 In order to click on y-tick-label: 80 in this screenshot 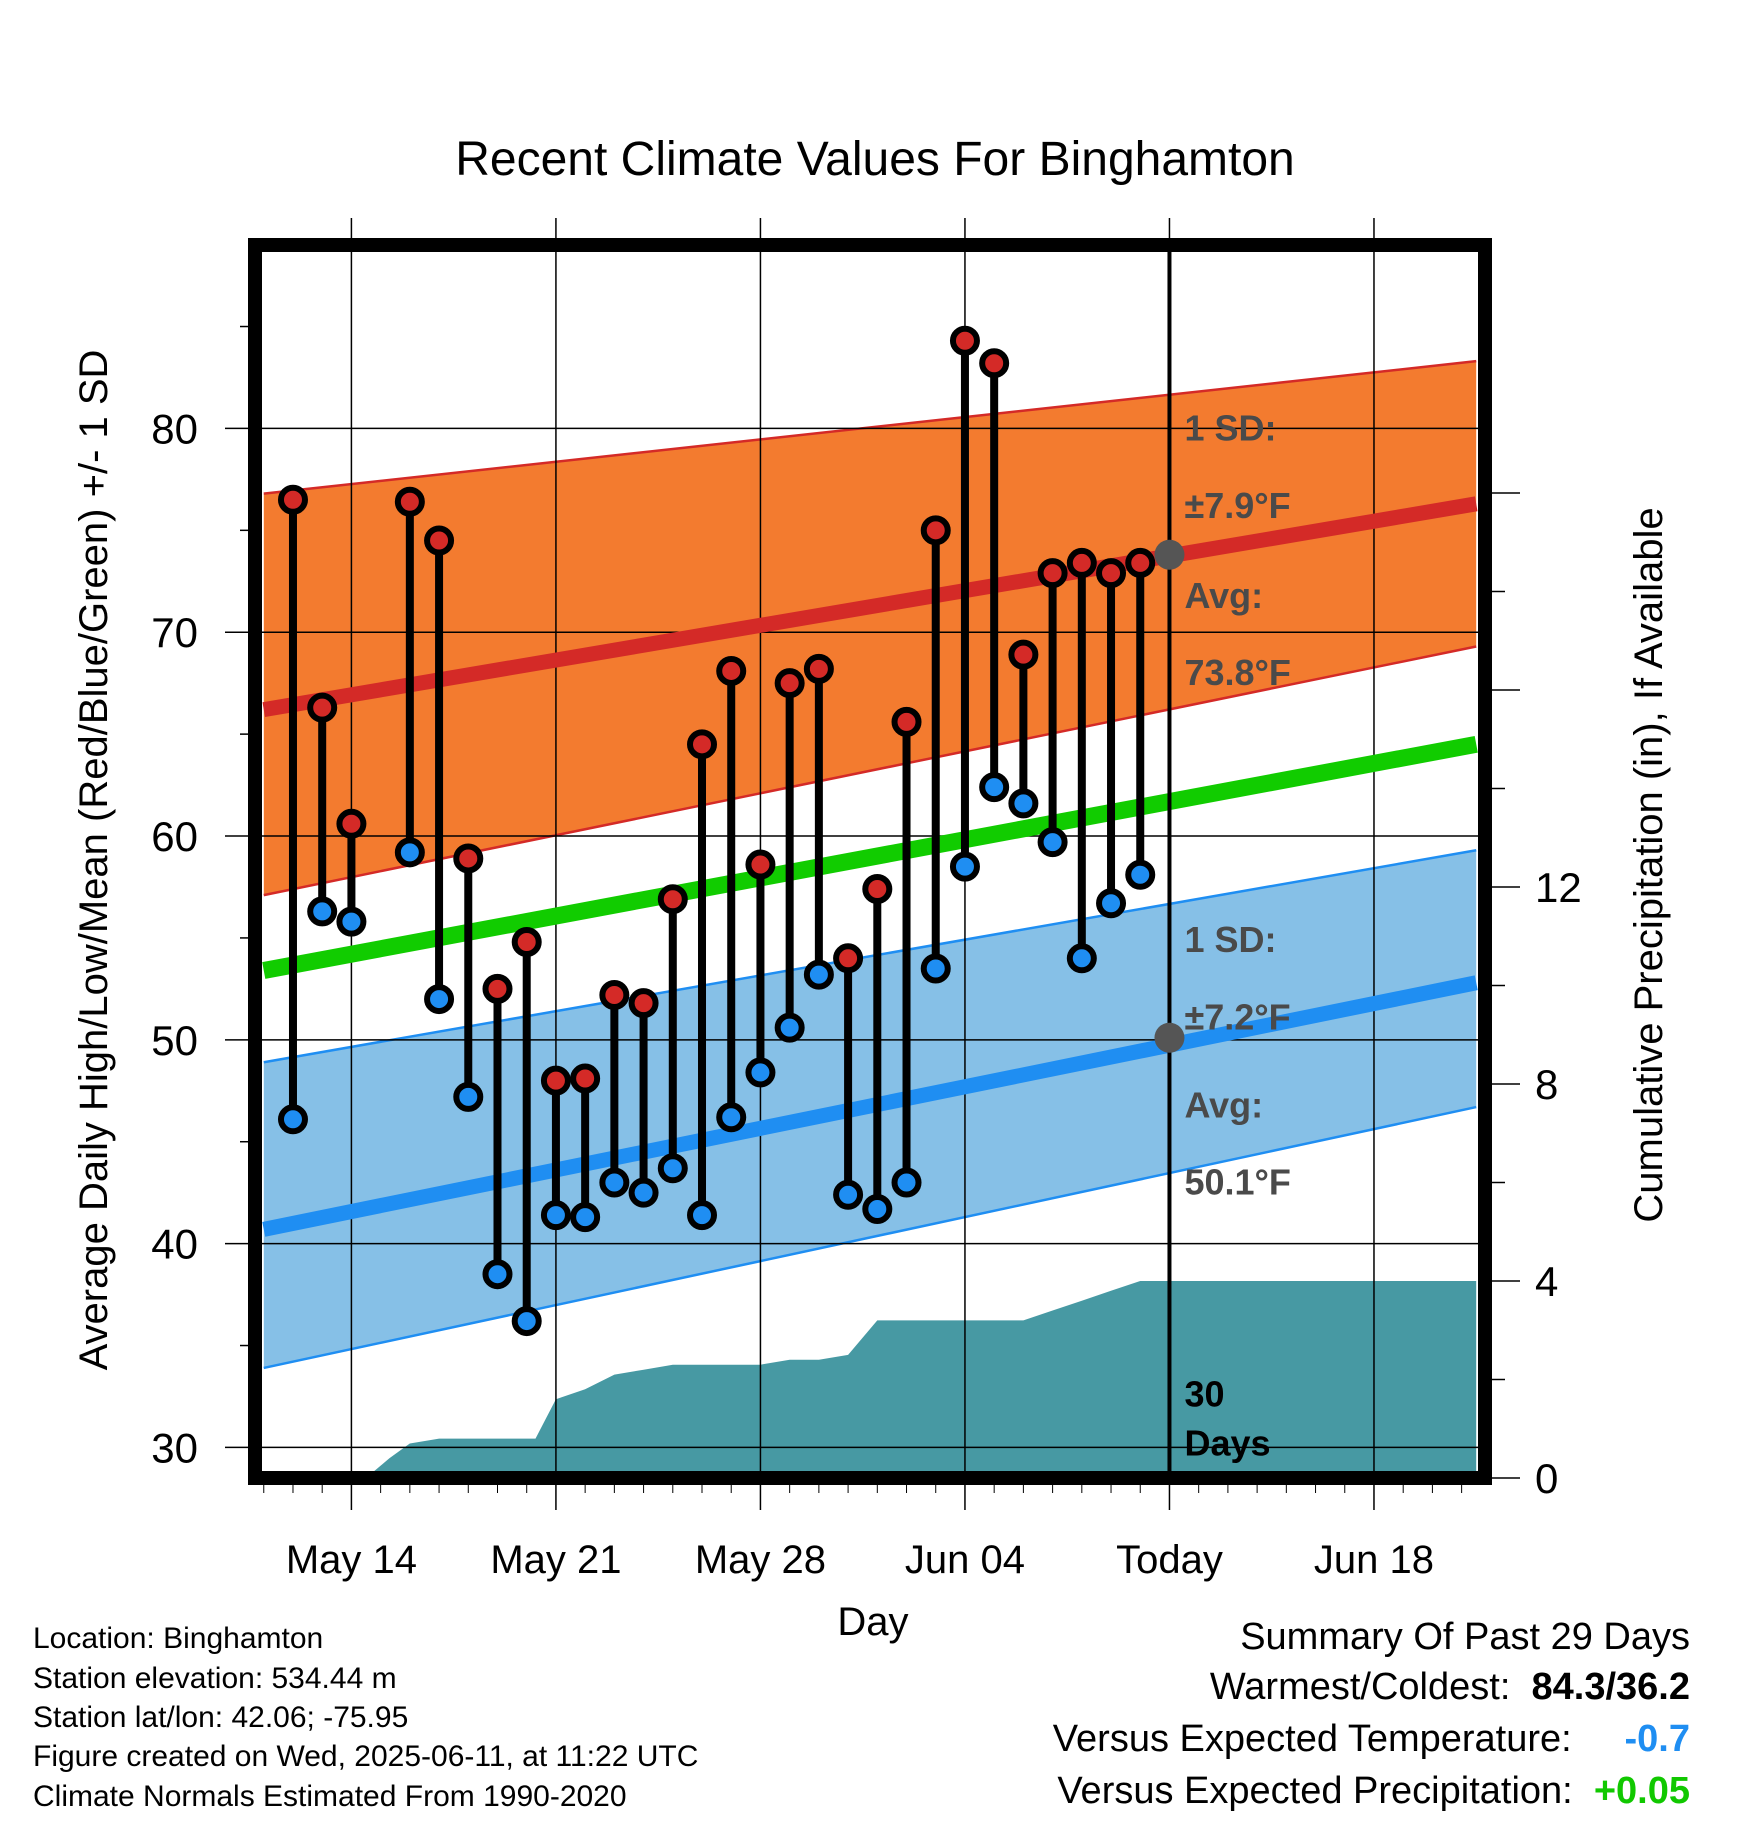, I will do `click(174, 428)`.